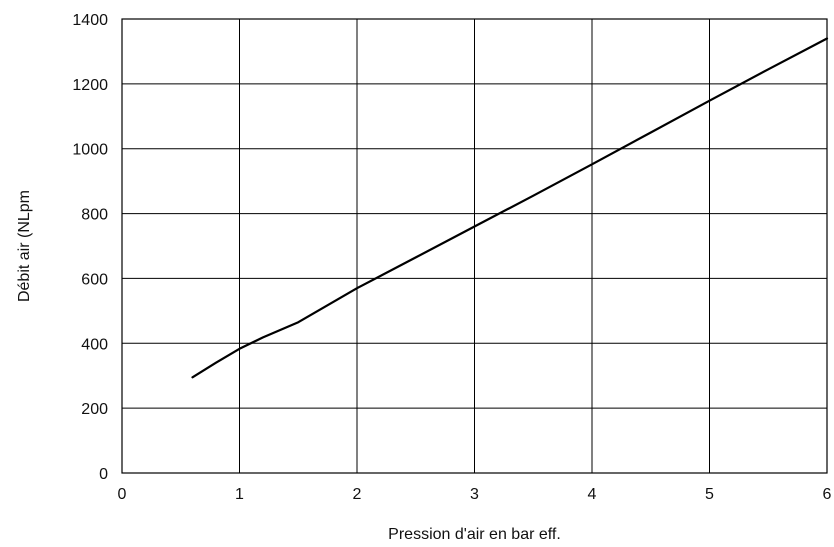 This screenshot has height=547, width=834. What do you see at coordinates (24, 246) in the screenshot?
I see `y-axis-label: Débit air (NLpm` at bounding box center [24, 246].